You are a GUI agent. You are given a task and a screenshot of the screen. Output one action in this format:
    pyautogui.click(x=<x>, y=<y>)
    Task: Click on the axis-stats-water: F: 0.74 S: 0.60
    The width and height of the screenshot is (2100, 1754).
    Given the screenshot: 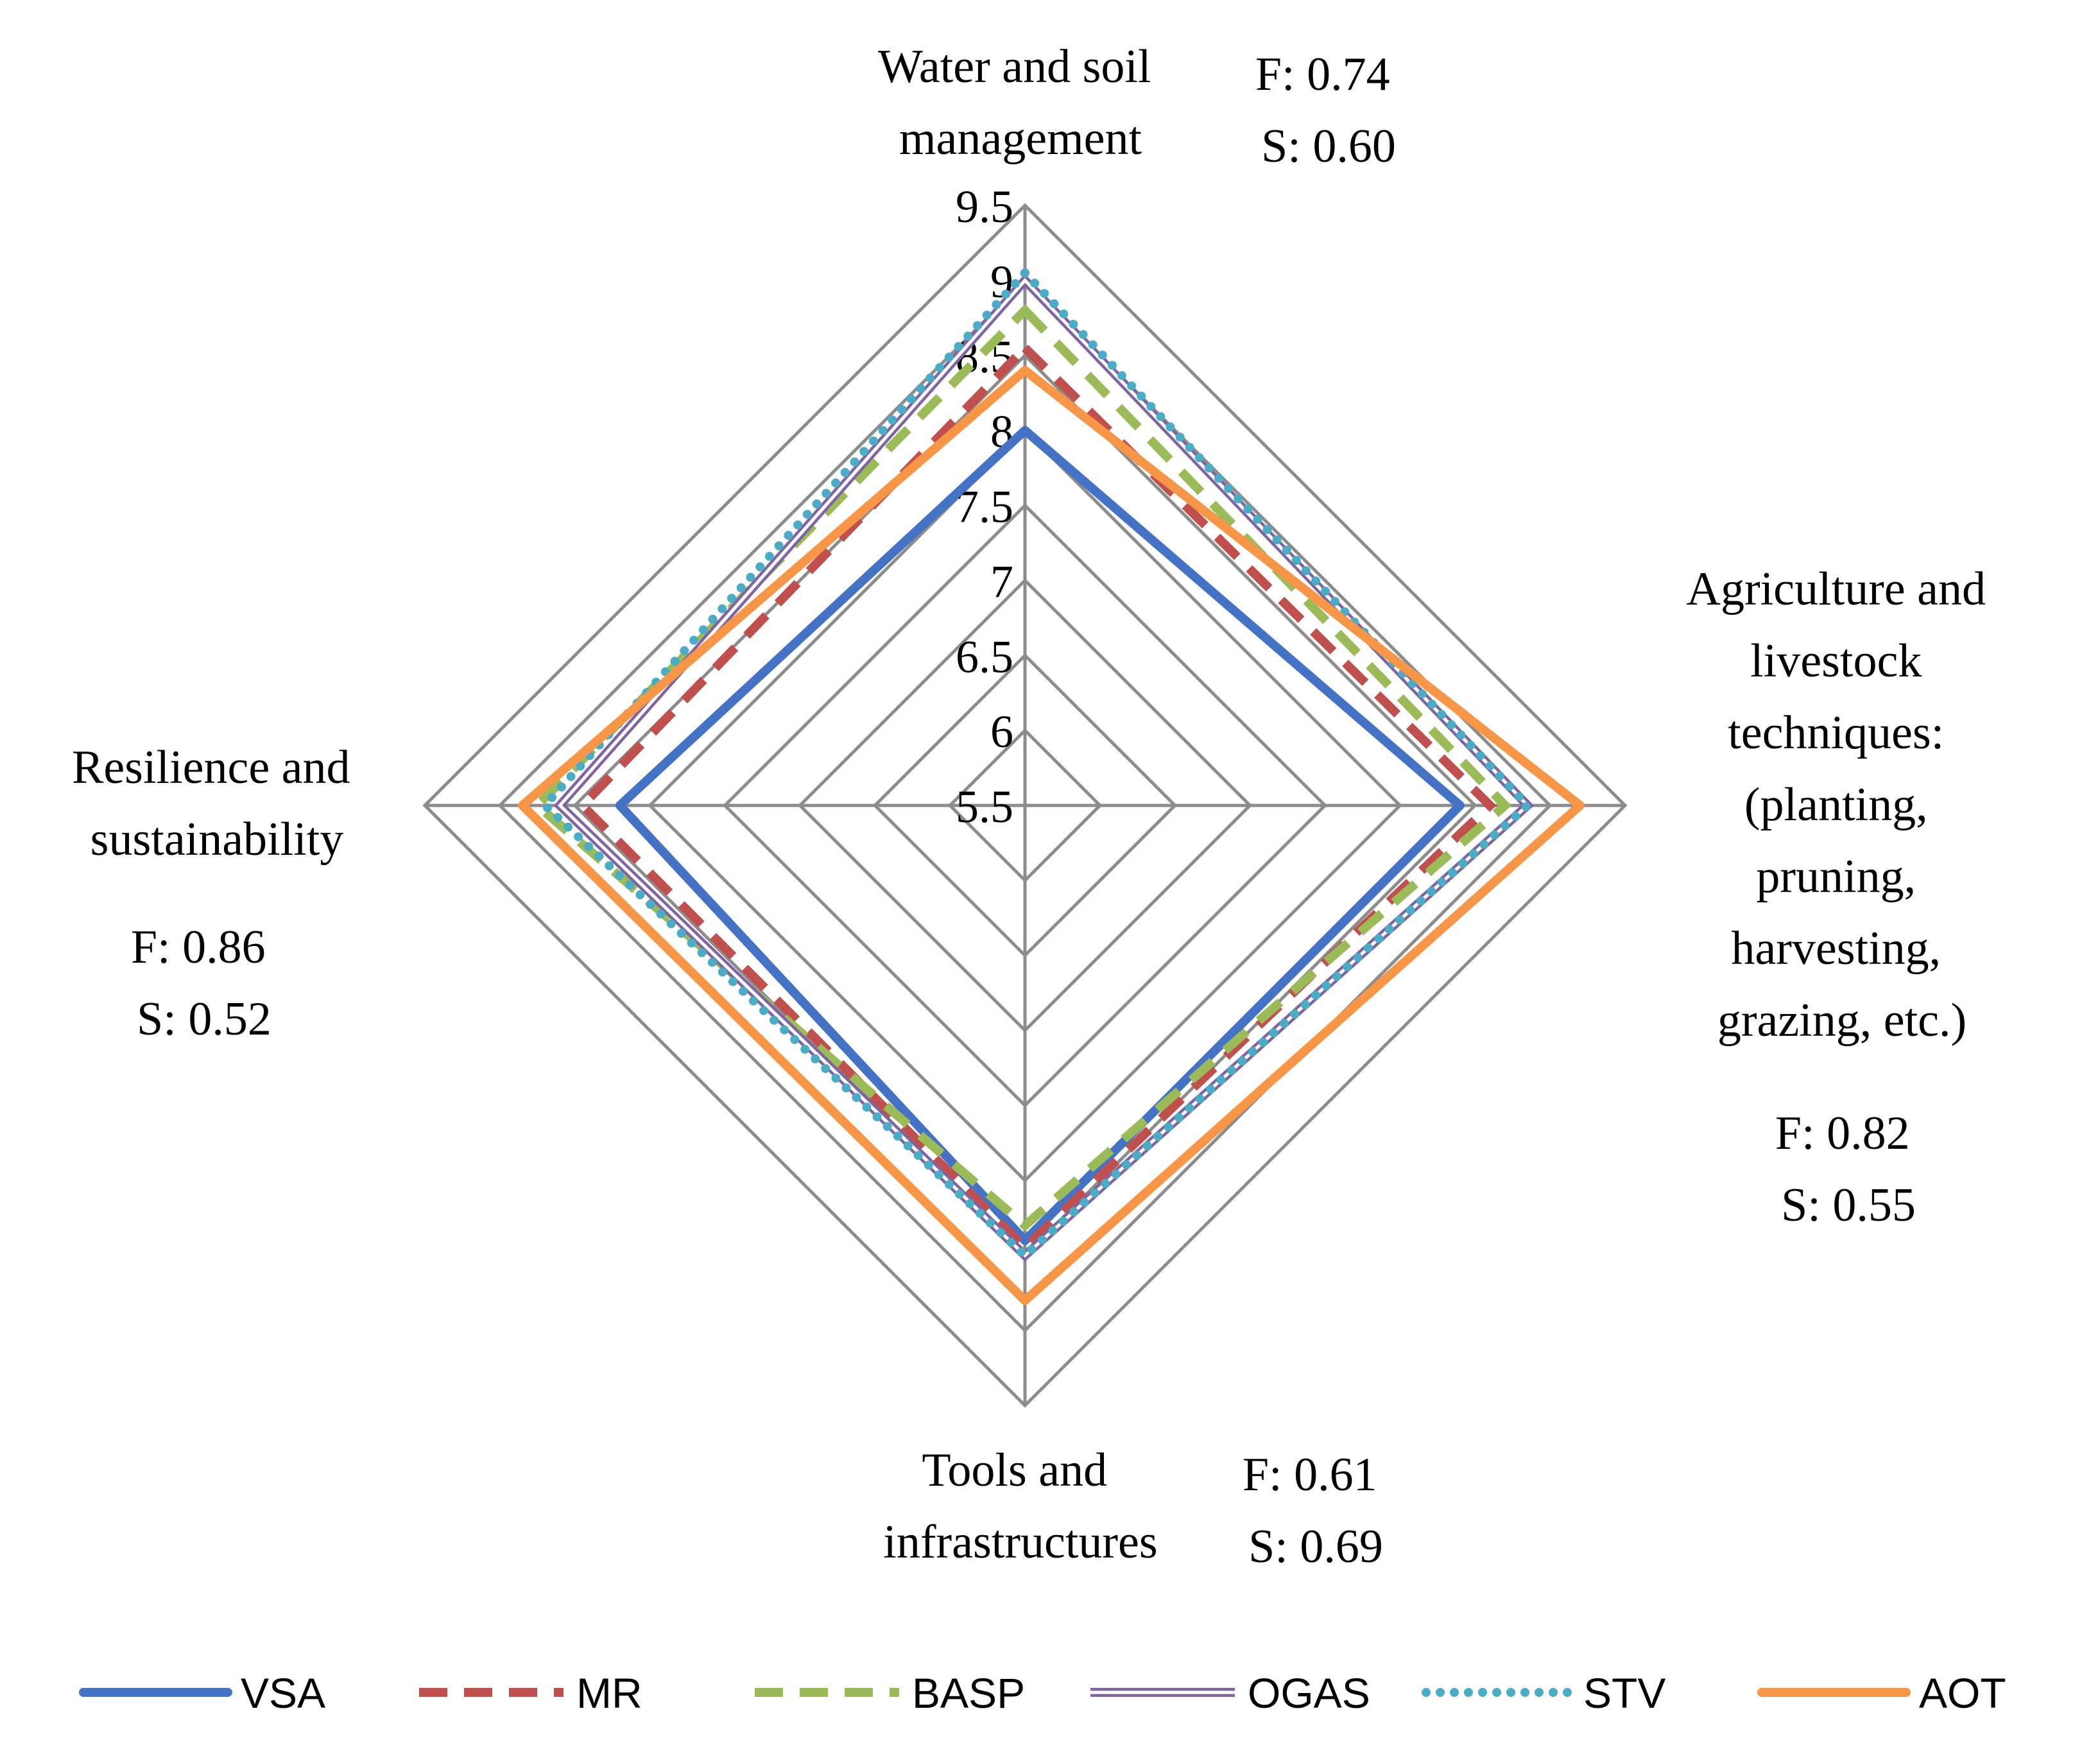 What is the action you would take?
    pyautogui.click(x=1328, y=110)
    